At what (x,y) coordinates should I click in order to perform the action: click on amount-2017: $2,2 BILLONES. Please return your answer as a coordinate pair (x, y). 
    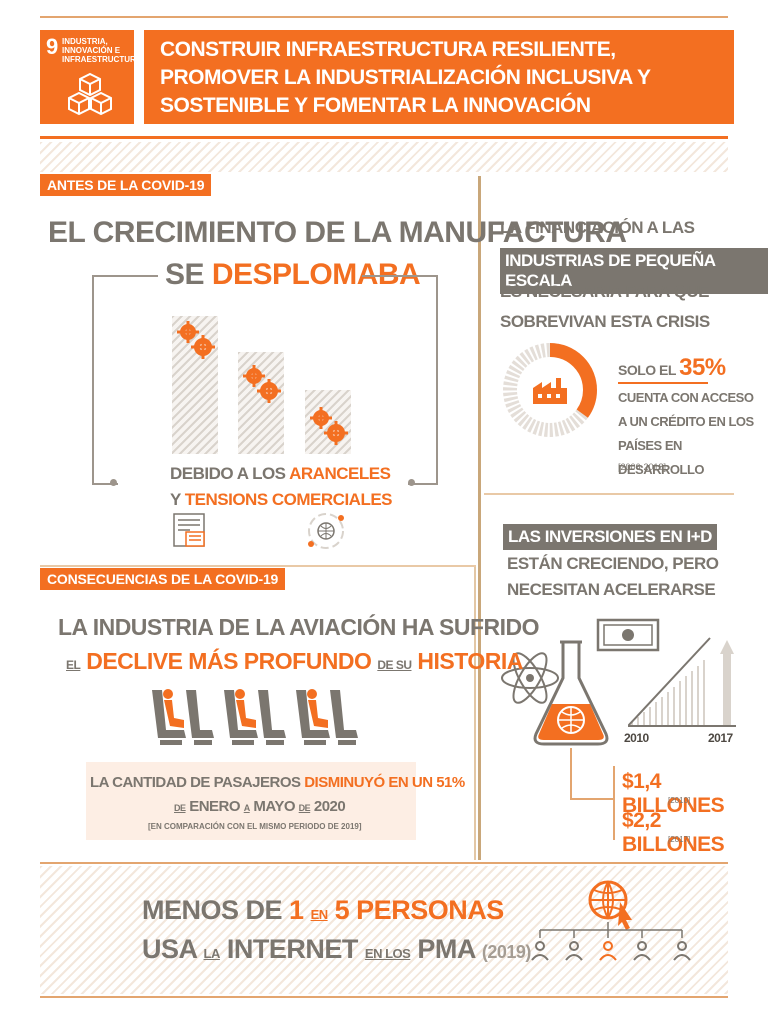
    Looking at the image, I should click on (673, 832).